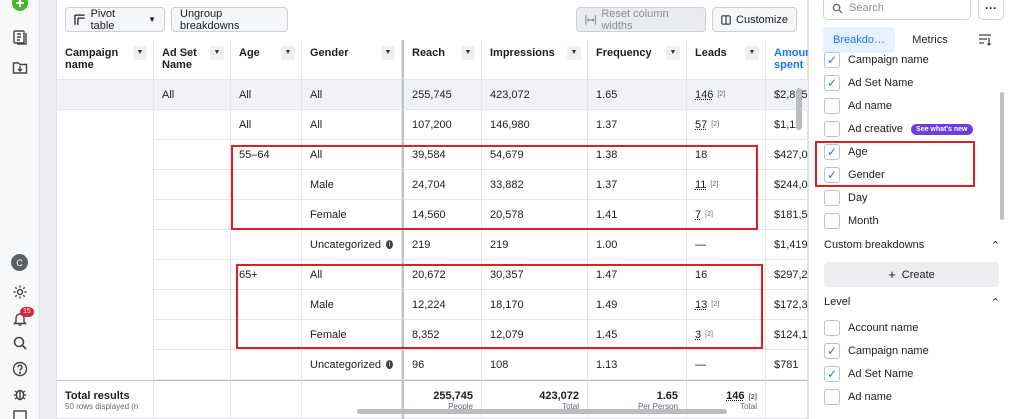  I want to click on column-header-adset: Ad Set Name ▼, so click(192, 60).